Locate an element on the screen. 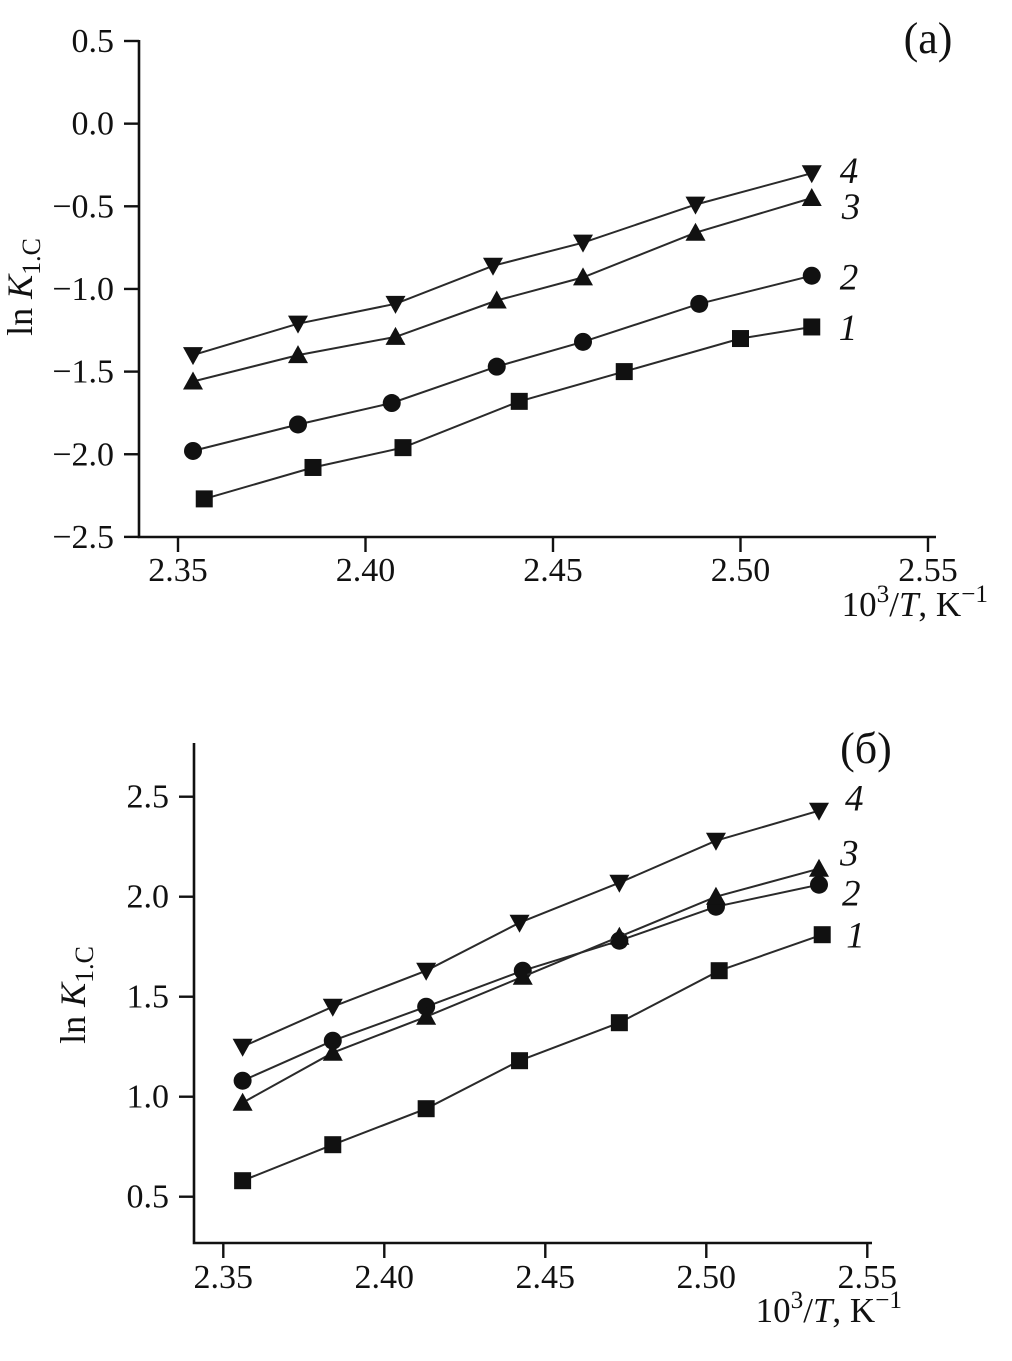 Image resolution: width=1012 pixels, height=1361 pixels. panel-a-series-4-label: 4 is located at coordinates (849, 171).